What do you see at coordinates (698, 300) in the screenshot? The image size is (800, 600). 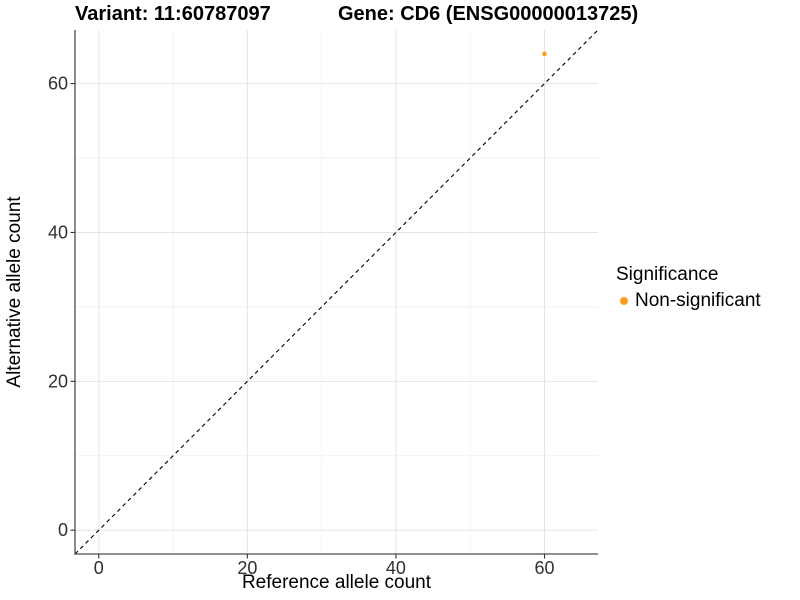 I see `legend-item-label: Non-significant` at bounding box center [698, 300].